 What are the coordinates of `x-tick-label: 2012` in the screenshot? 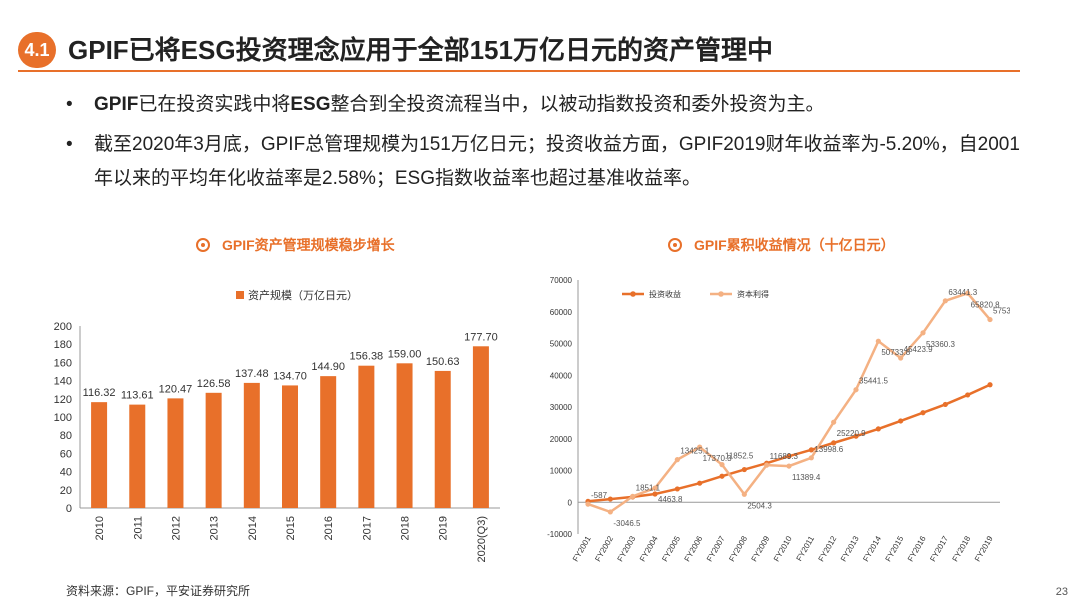 It's located at (176, 528).